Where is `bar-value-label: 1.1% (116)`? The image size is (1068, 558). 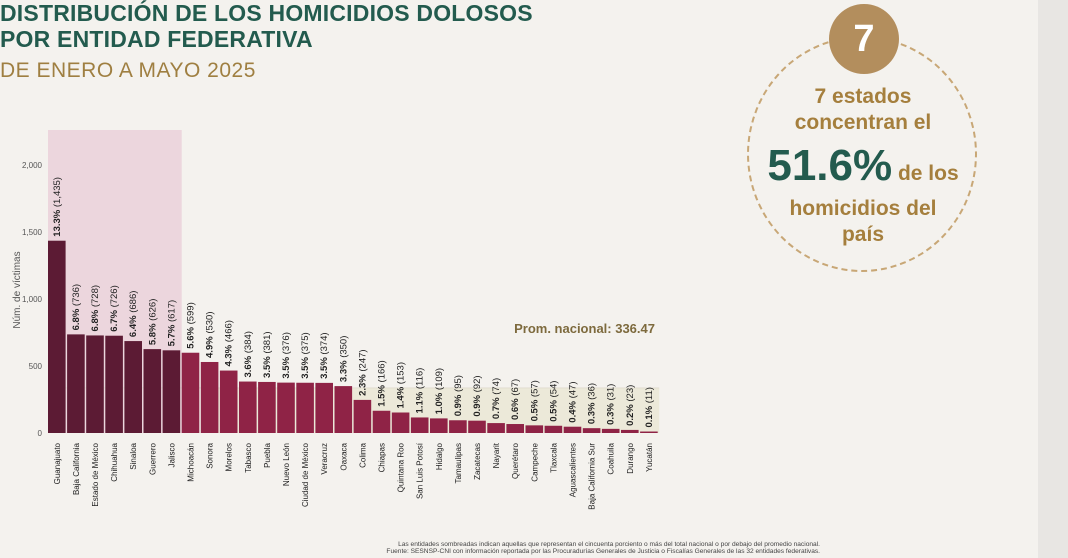
bar-value-label: 1.1% (116) is located at coordinates (420, 391).